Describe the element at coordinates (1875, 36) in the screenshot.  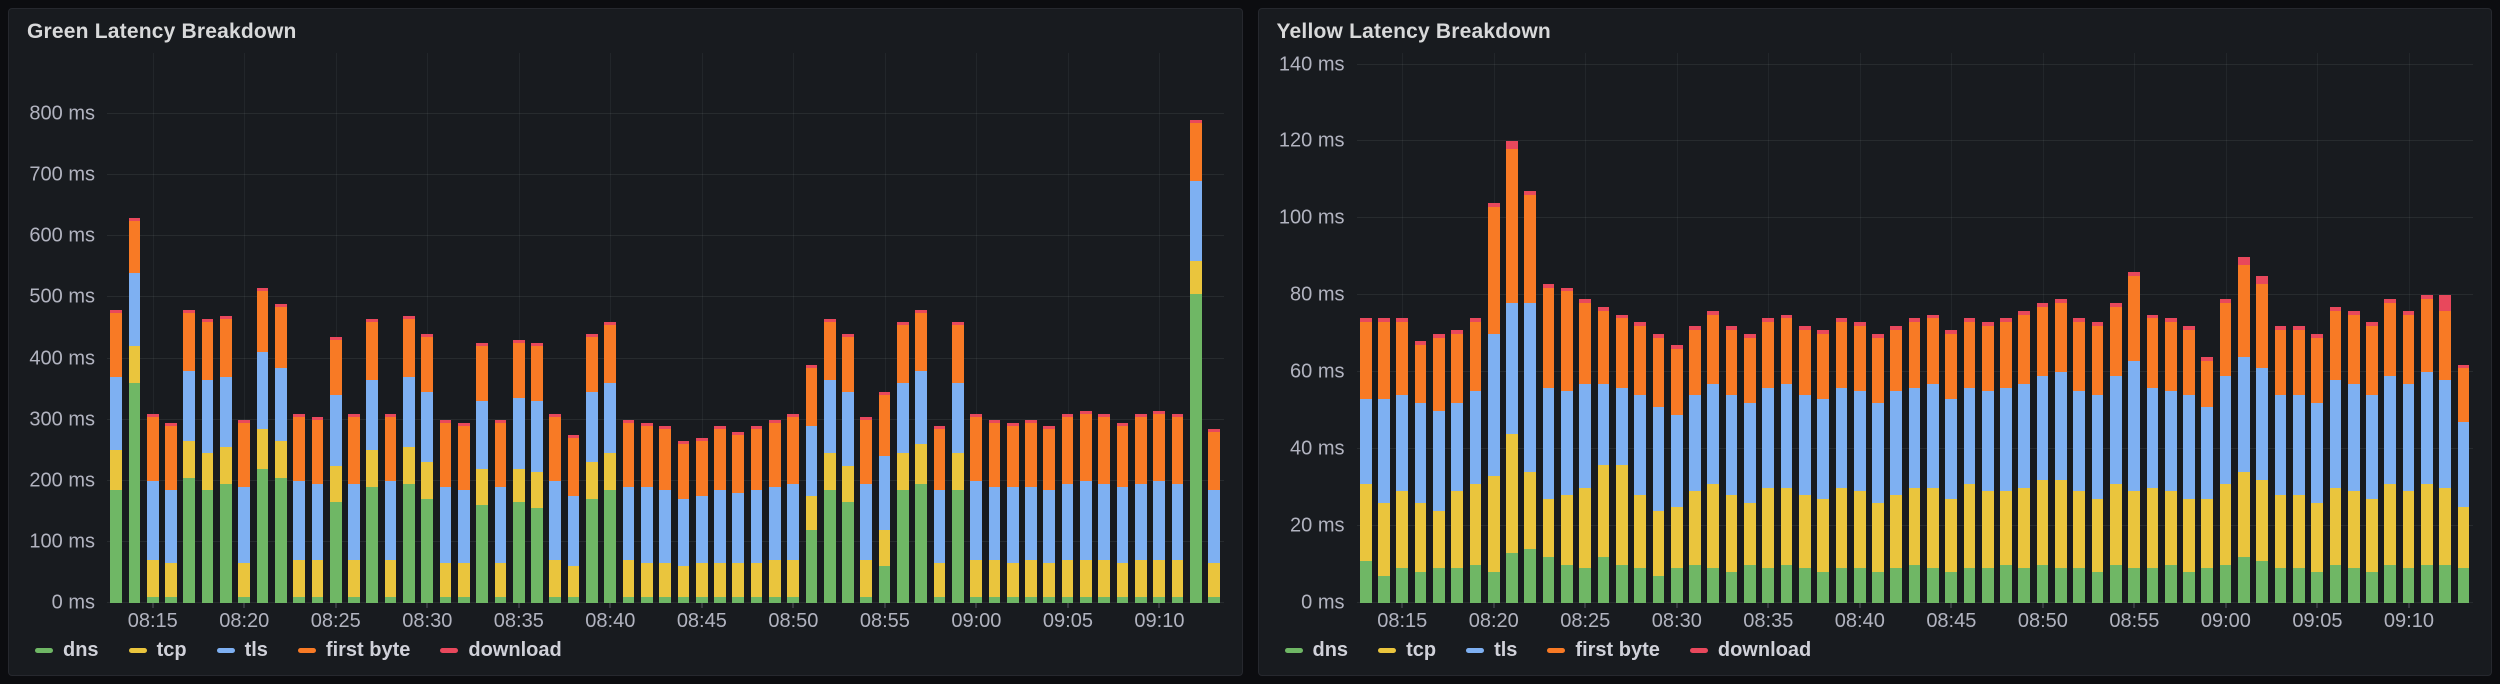
I see `panel-header: Yellow Latency Breakdown` at that location.